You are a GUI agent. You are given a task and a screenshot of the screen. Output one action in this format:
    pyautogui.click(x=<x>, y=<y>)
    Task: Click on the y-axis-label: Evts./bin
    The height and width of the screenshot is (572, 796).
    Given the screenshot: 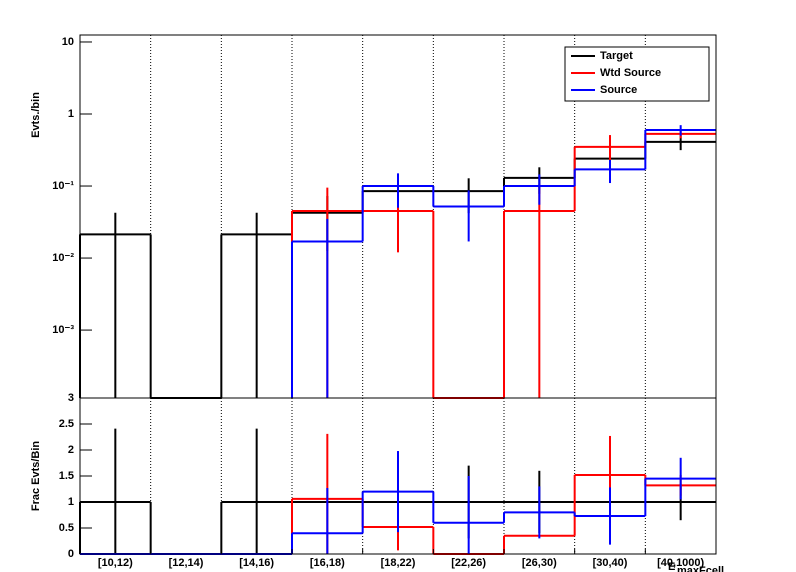 What is the action you would take?
    pyautogui.click(x=36, y=115)
    